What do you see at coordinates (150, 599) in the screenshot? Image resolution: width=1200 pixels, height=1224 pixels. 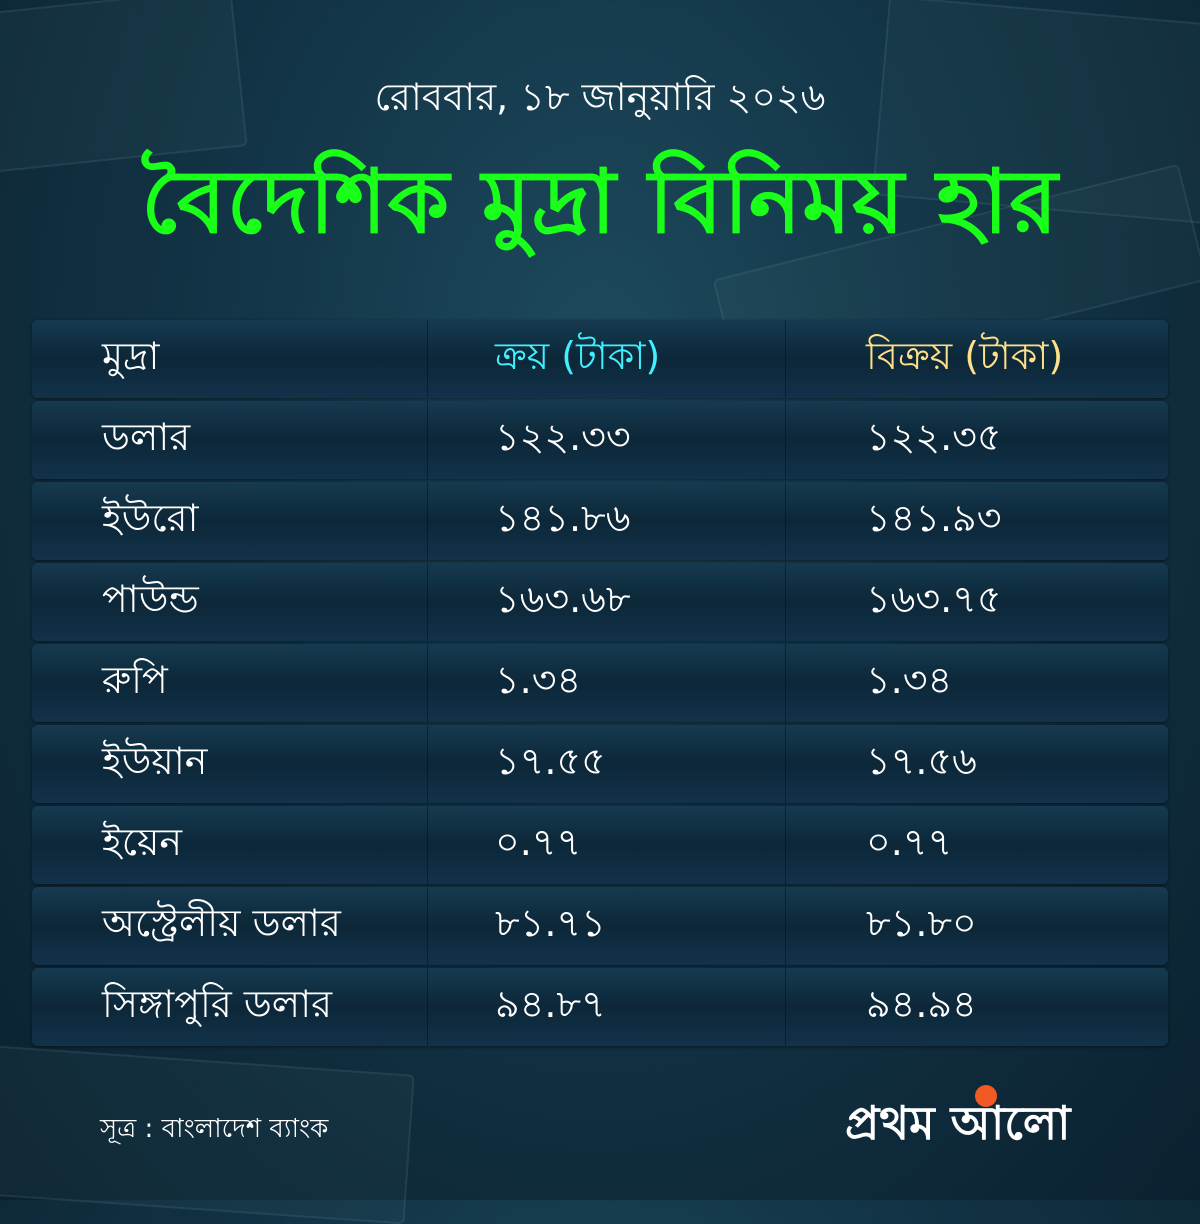 I see `currency-name: পাউন্ড` at bounding box center [150, 599].